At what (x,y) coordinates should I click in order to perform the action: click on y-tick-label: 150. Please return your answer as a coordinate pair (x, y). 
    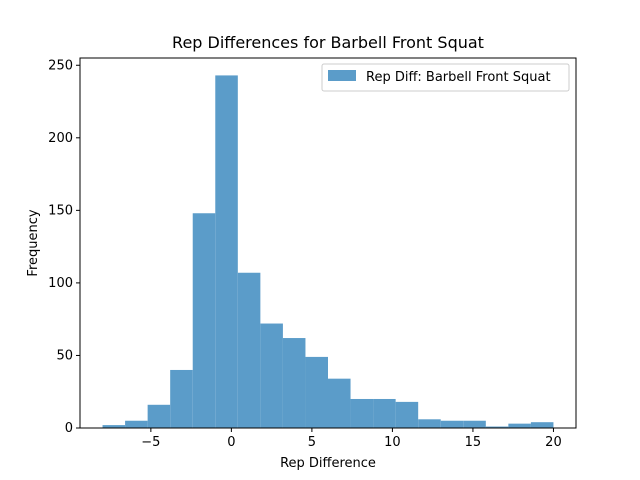
    Looking at the image, I should click on (60, 210).